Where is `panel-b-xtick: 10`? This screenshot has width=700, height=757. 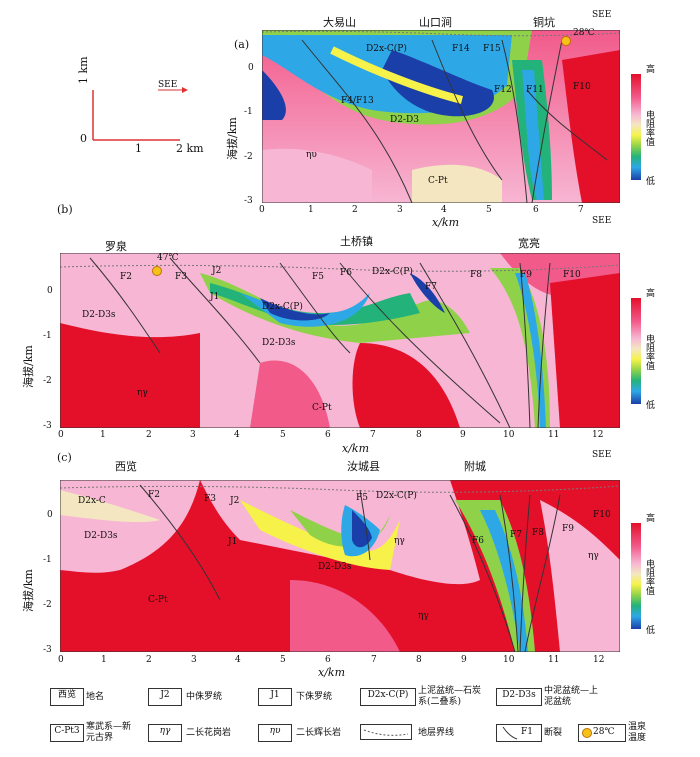
panel-b-xtick: 10 is located at coordinates (509, 435).